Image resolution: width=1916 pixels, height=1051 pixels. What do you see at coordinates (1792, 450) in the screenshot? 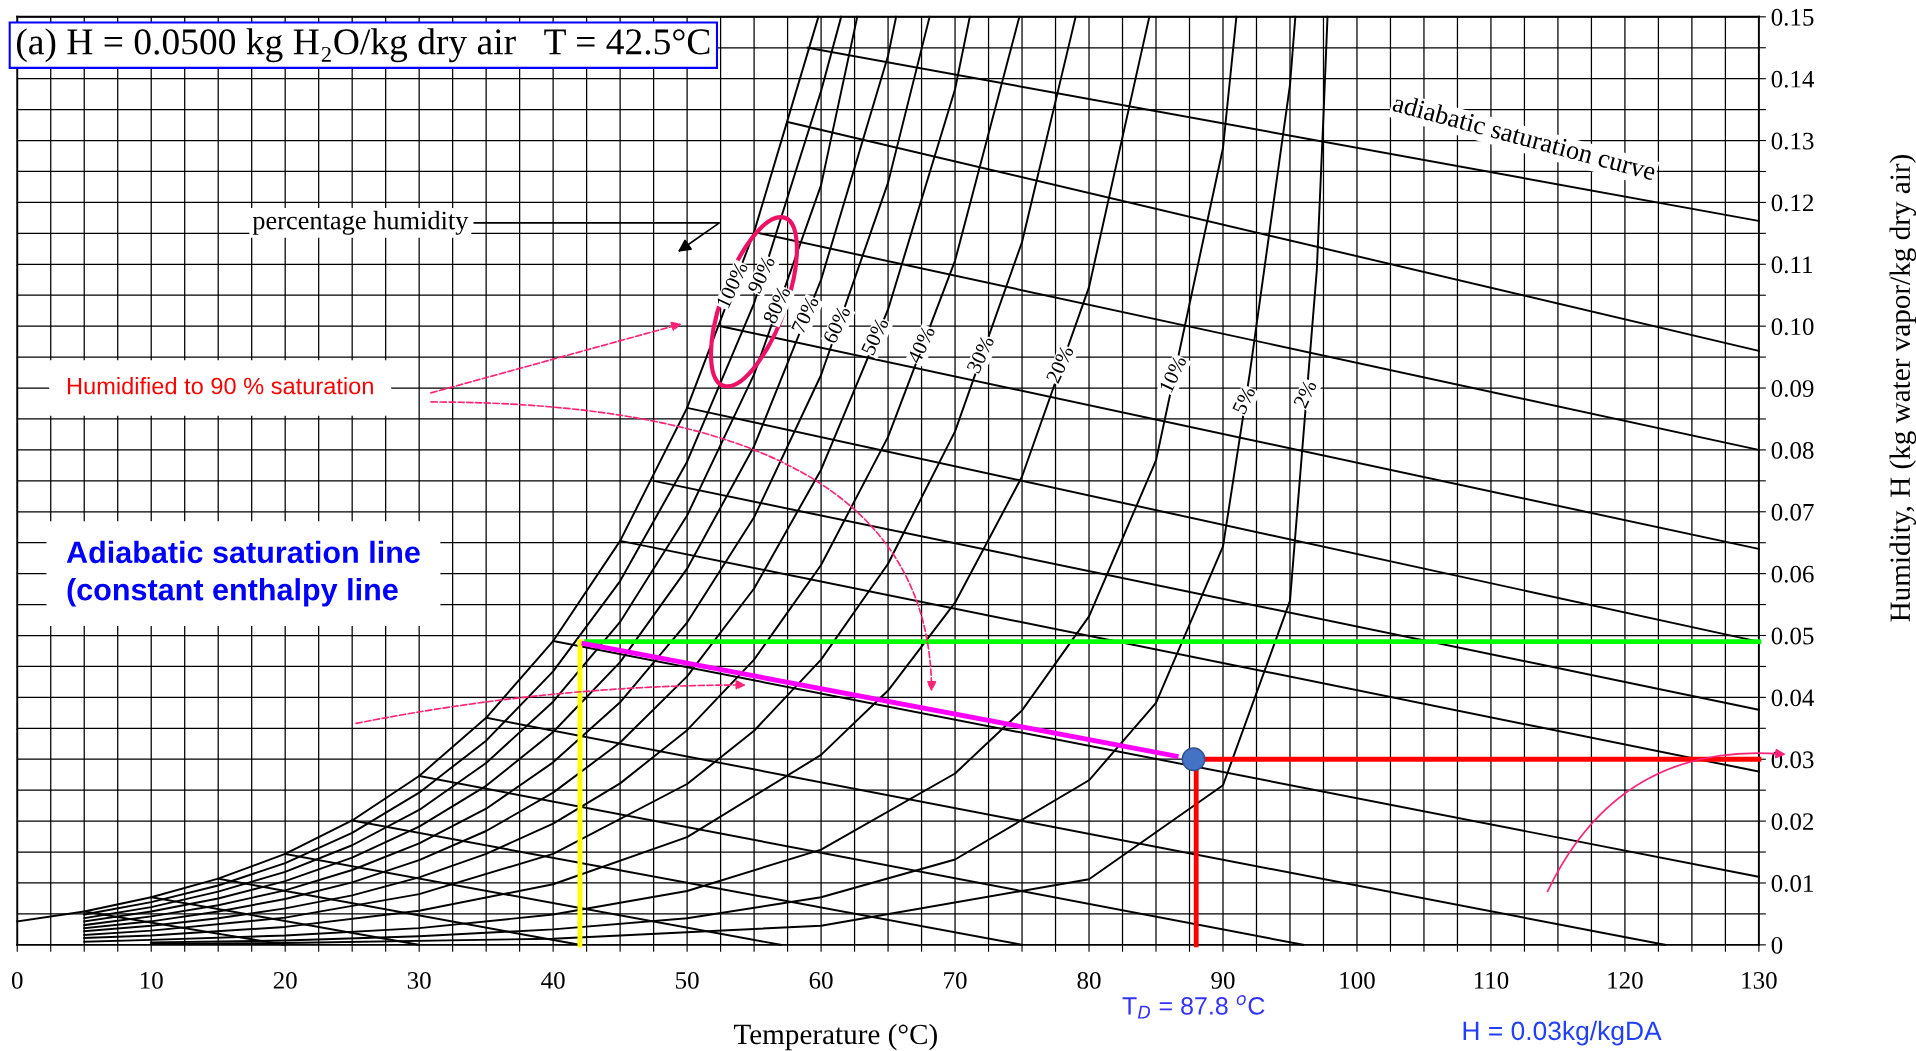
I see `y-tick-label: 0.08` at bounding box center [1792, 450].